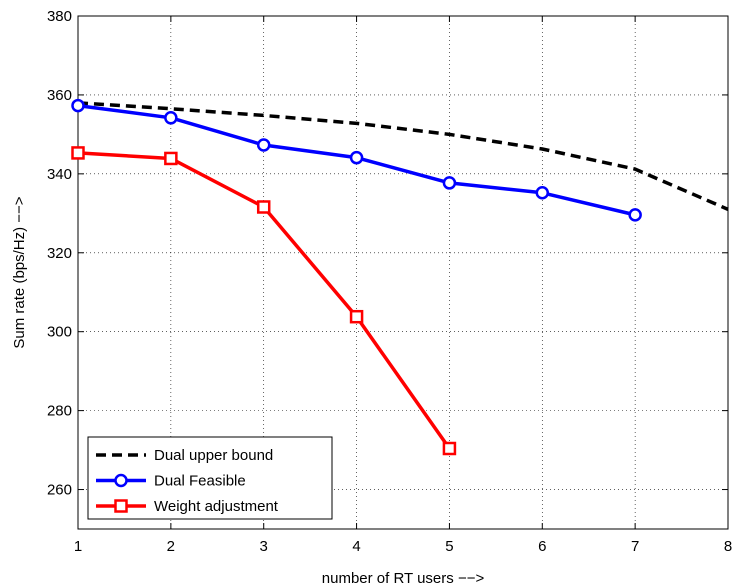 This screenshot has height=588, width=738. I want to click on x-tick-label: 1, so click(78, 546).